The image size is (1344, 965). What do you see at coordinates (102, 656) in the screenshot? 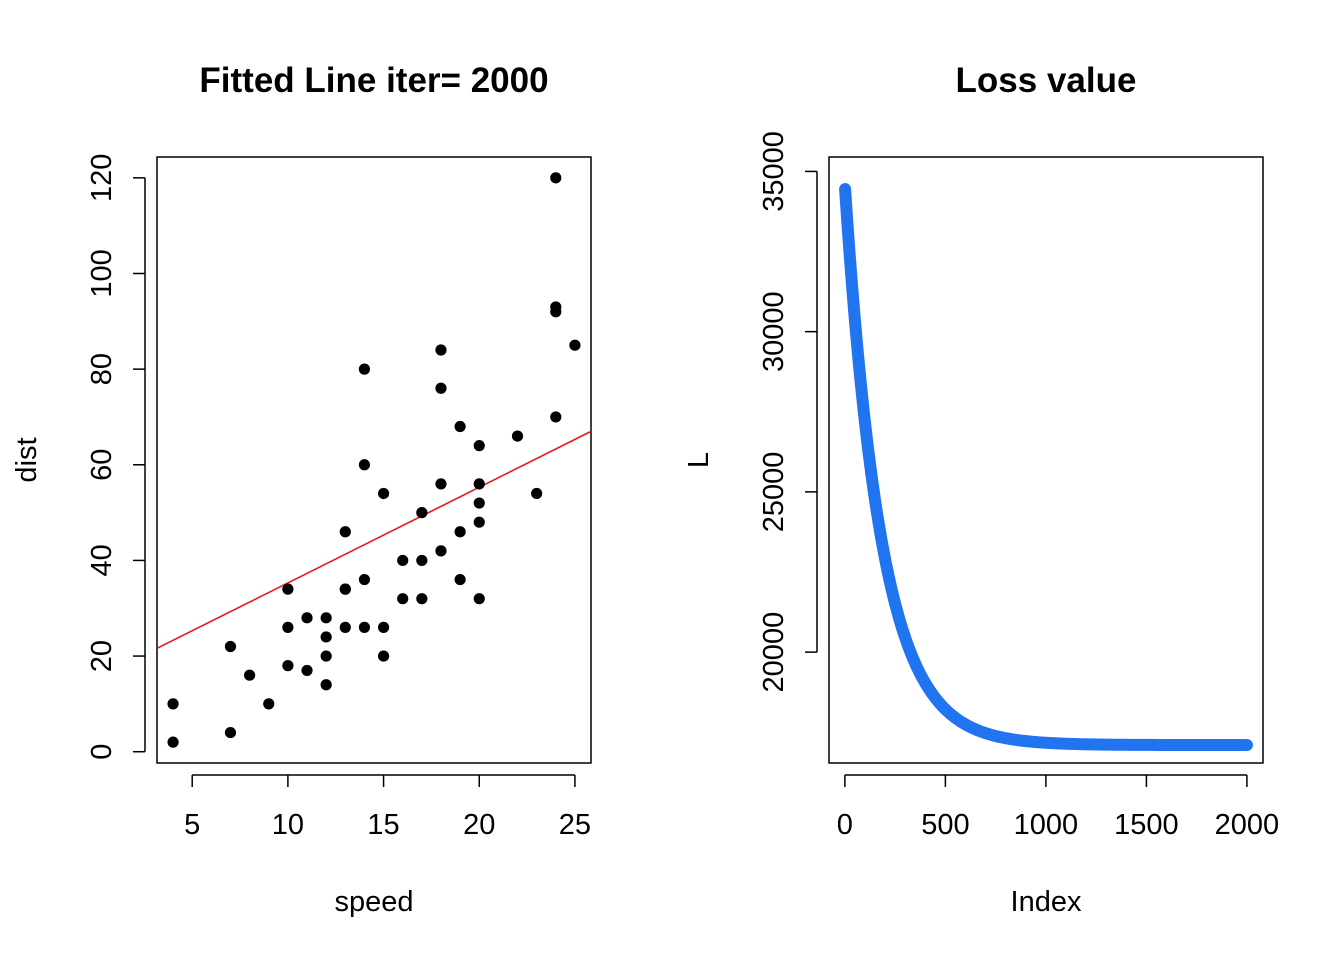
I see `scatter-y-tick-label: 20` at bounding box center [102, 656].